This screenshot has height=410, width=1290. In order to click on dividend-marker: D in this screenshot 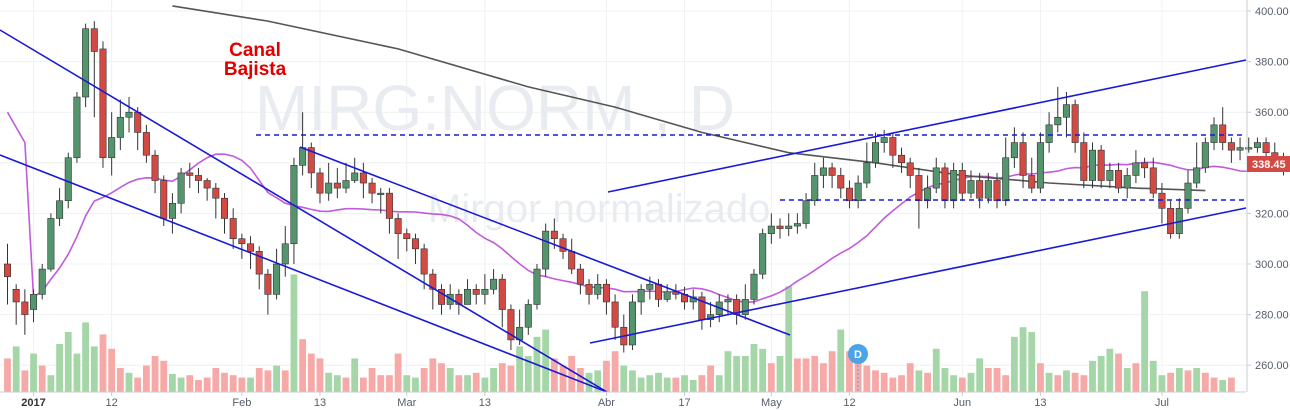, I will do `click(858, 368)`.